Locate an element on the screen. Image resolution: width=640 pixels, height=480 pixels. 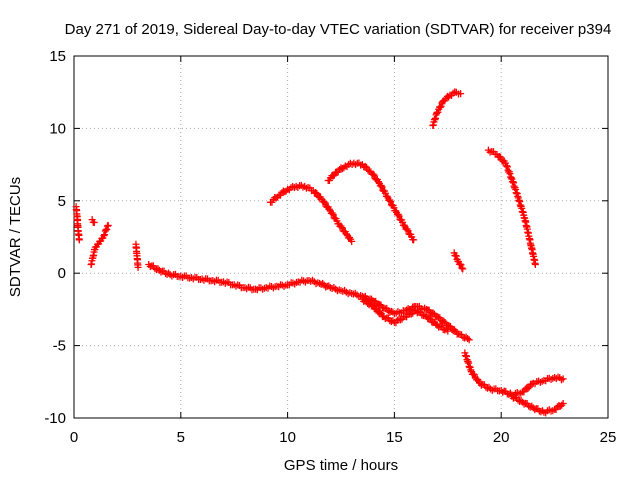
data-point is located at coordinates (563, 379).